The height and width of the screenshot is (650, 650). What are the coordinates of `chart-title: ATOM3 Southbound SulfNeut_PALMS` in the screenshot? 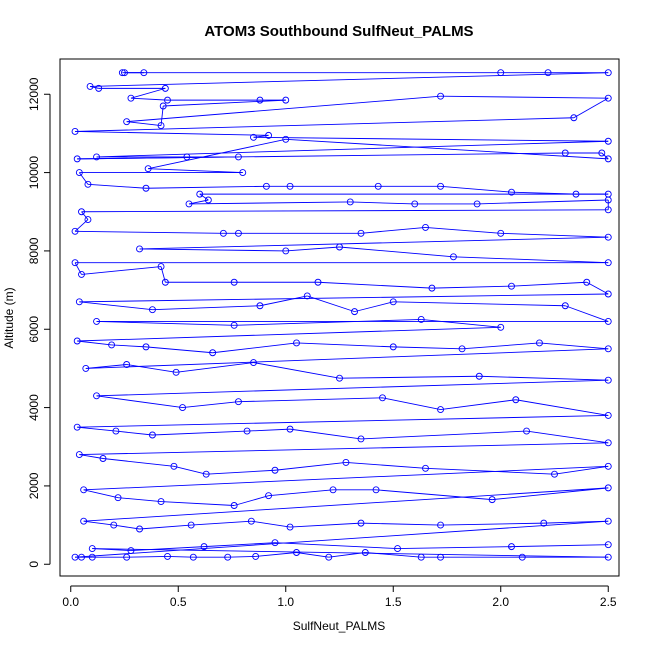 It's located at (338, 31).